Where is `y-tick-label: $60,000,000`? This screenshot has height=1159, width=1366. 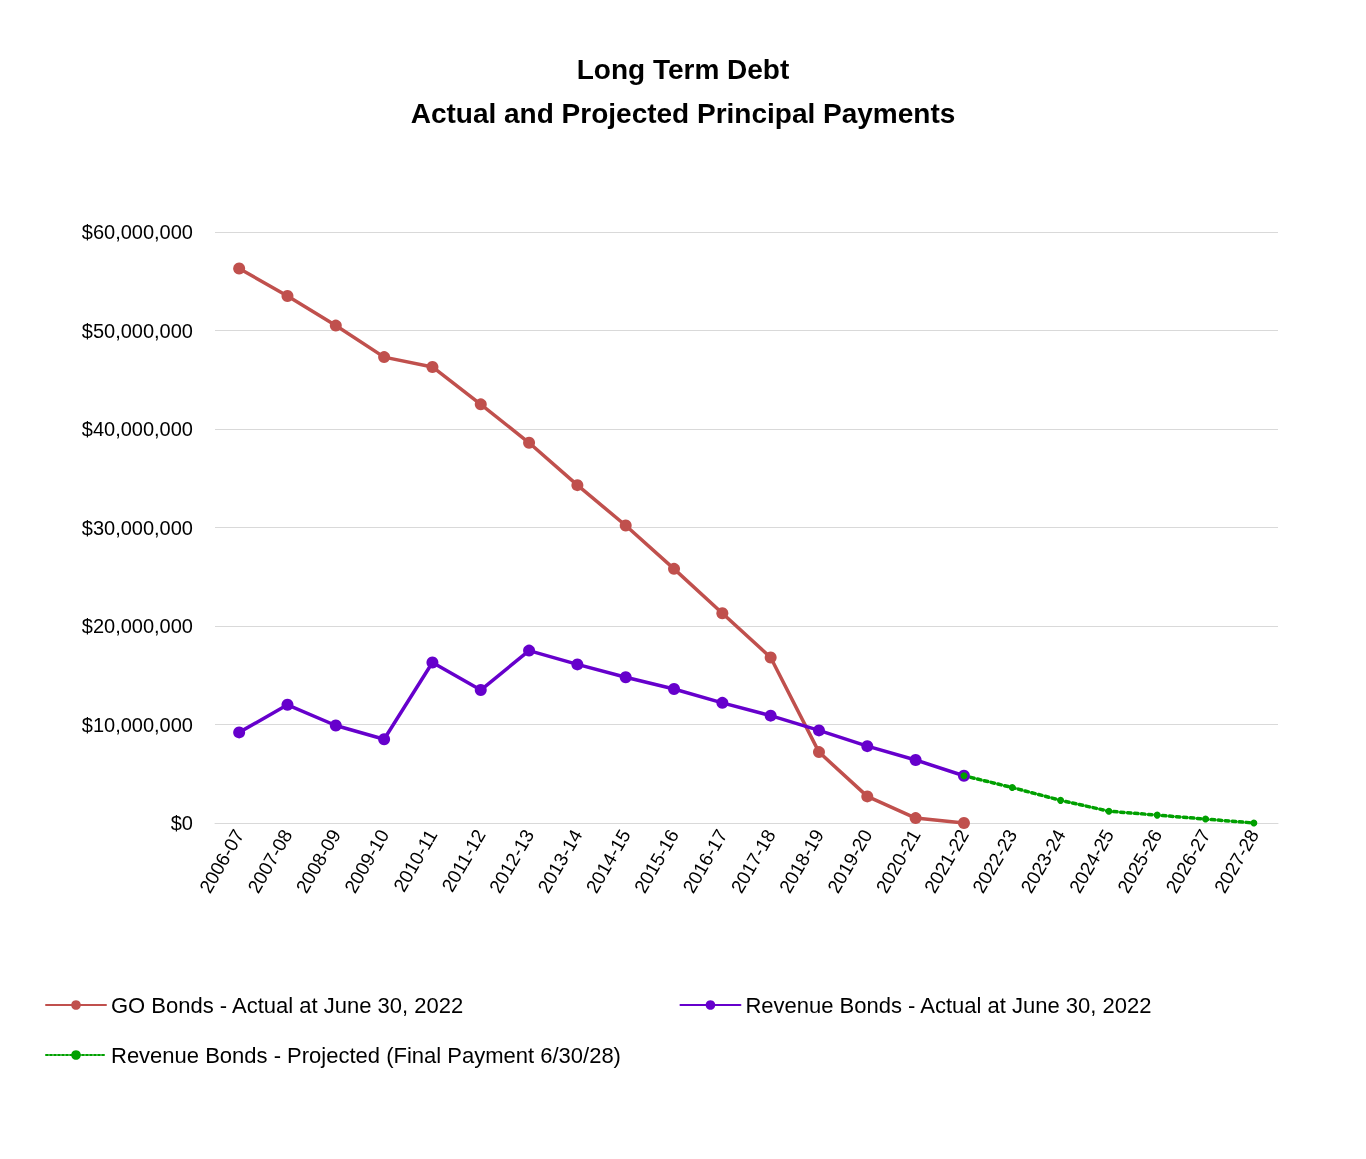
y-tick-label: $60,000,000 is located at coordinates (137, 232).